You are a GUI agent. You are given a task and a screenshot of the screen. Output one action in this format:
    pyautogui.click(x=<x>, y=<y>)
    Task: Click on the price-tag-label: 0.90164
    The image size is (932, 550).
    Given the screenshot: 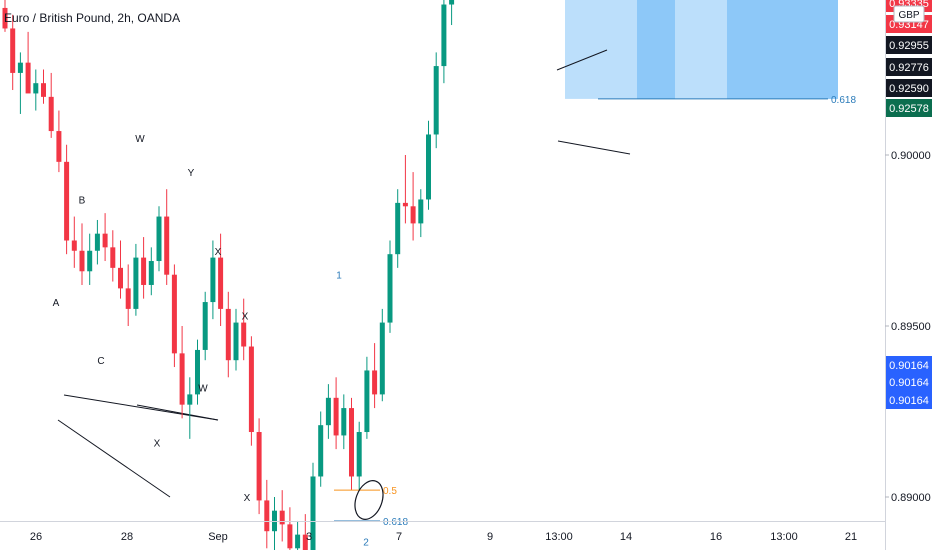 What is the action you would take?
    pyautogui.click(x=909, y=383)
    